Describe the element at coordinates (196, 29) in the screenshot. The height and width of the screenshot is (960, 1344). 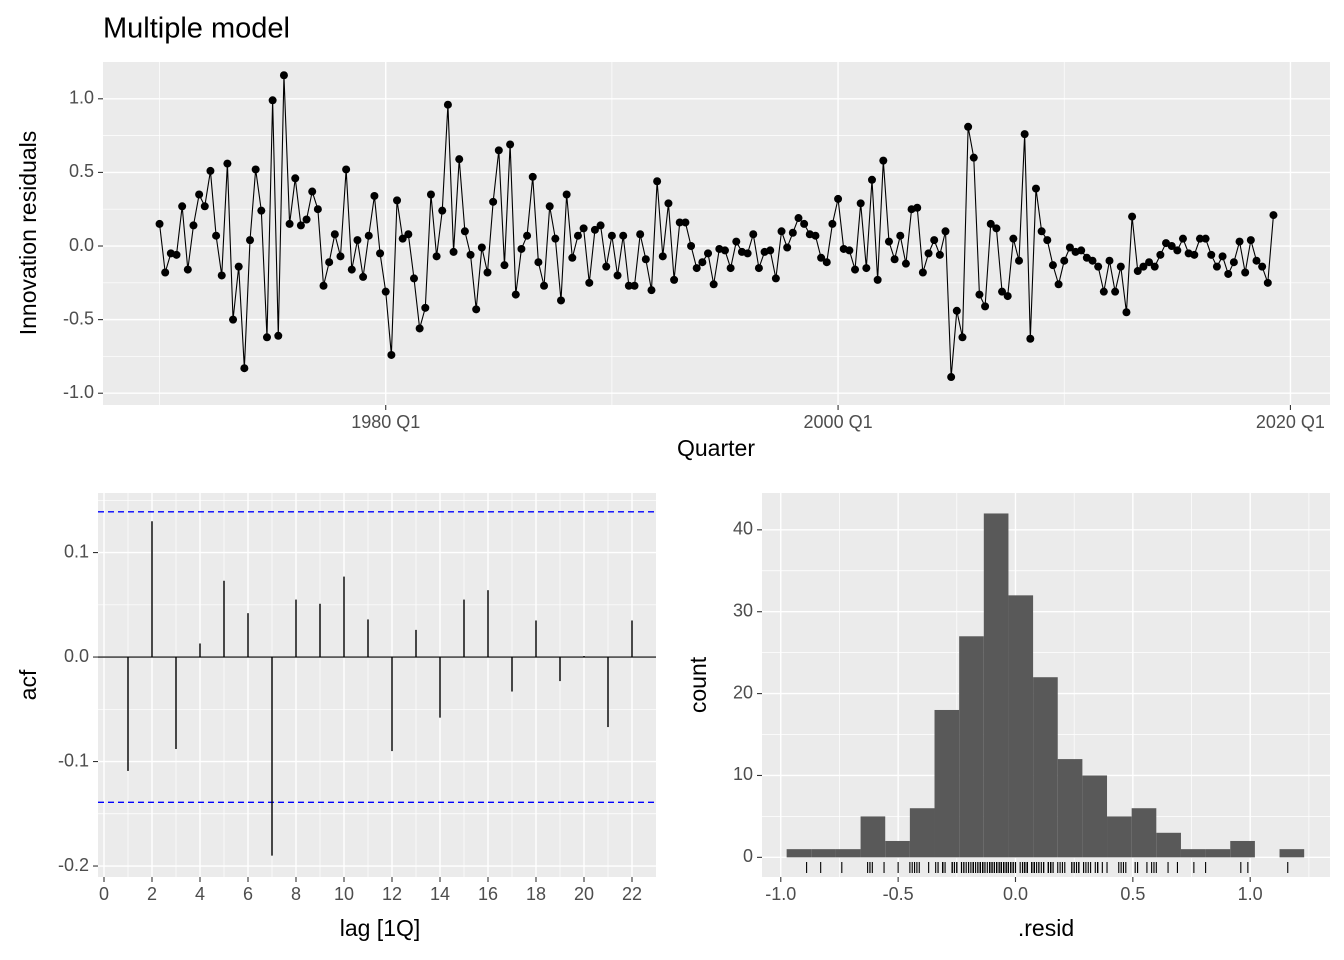
I see `chart-title: Multiple model` at that location.